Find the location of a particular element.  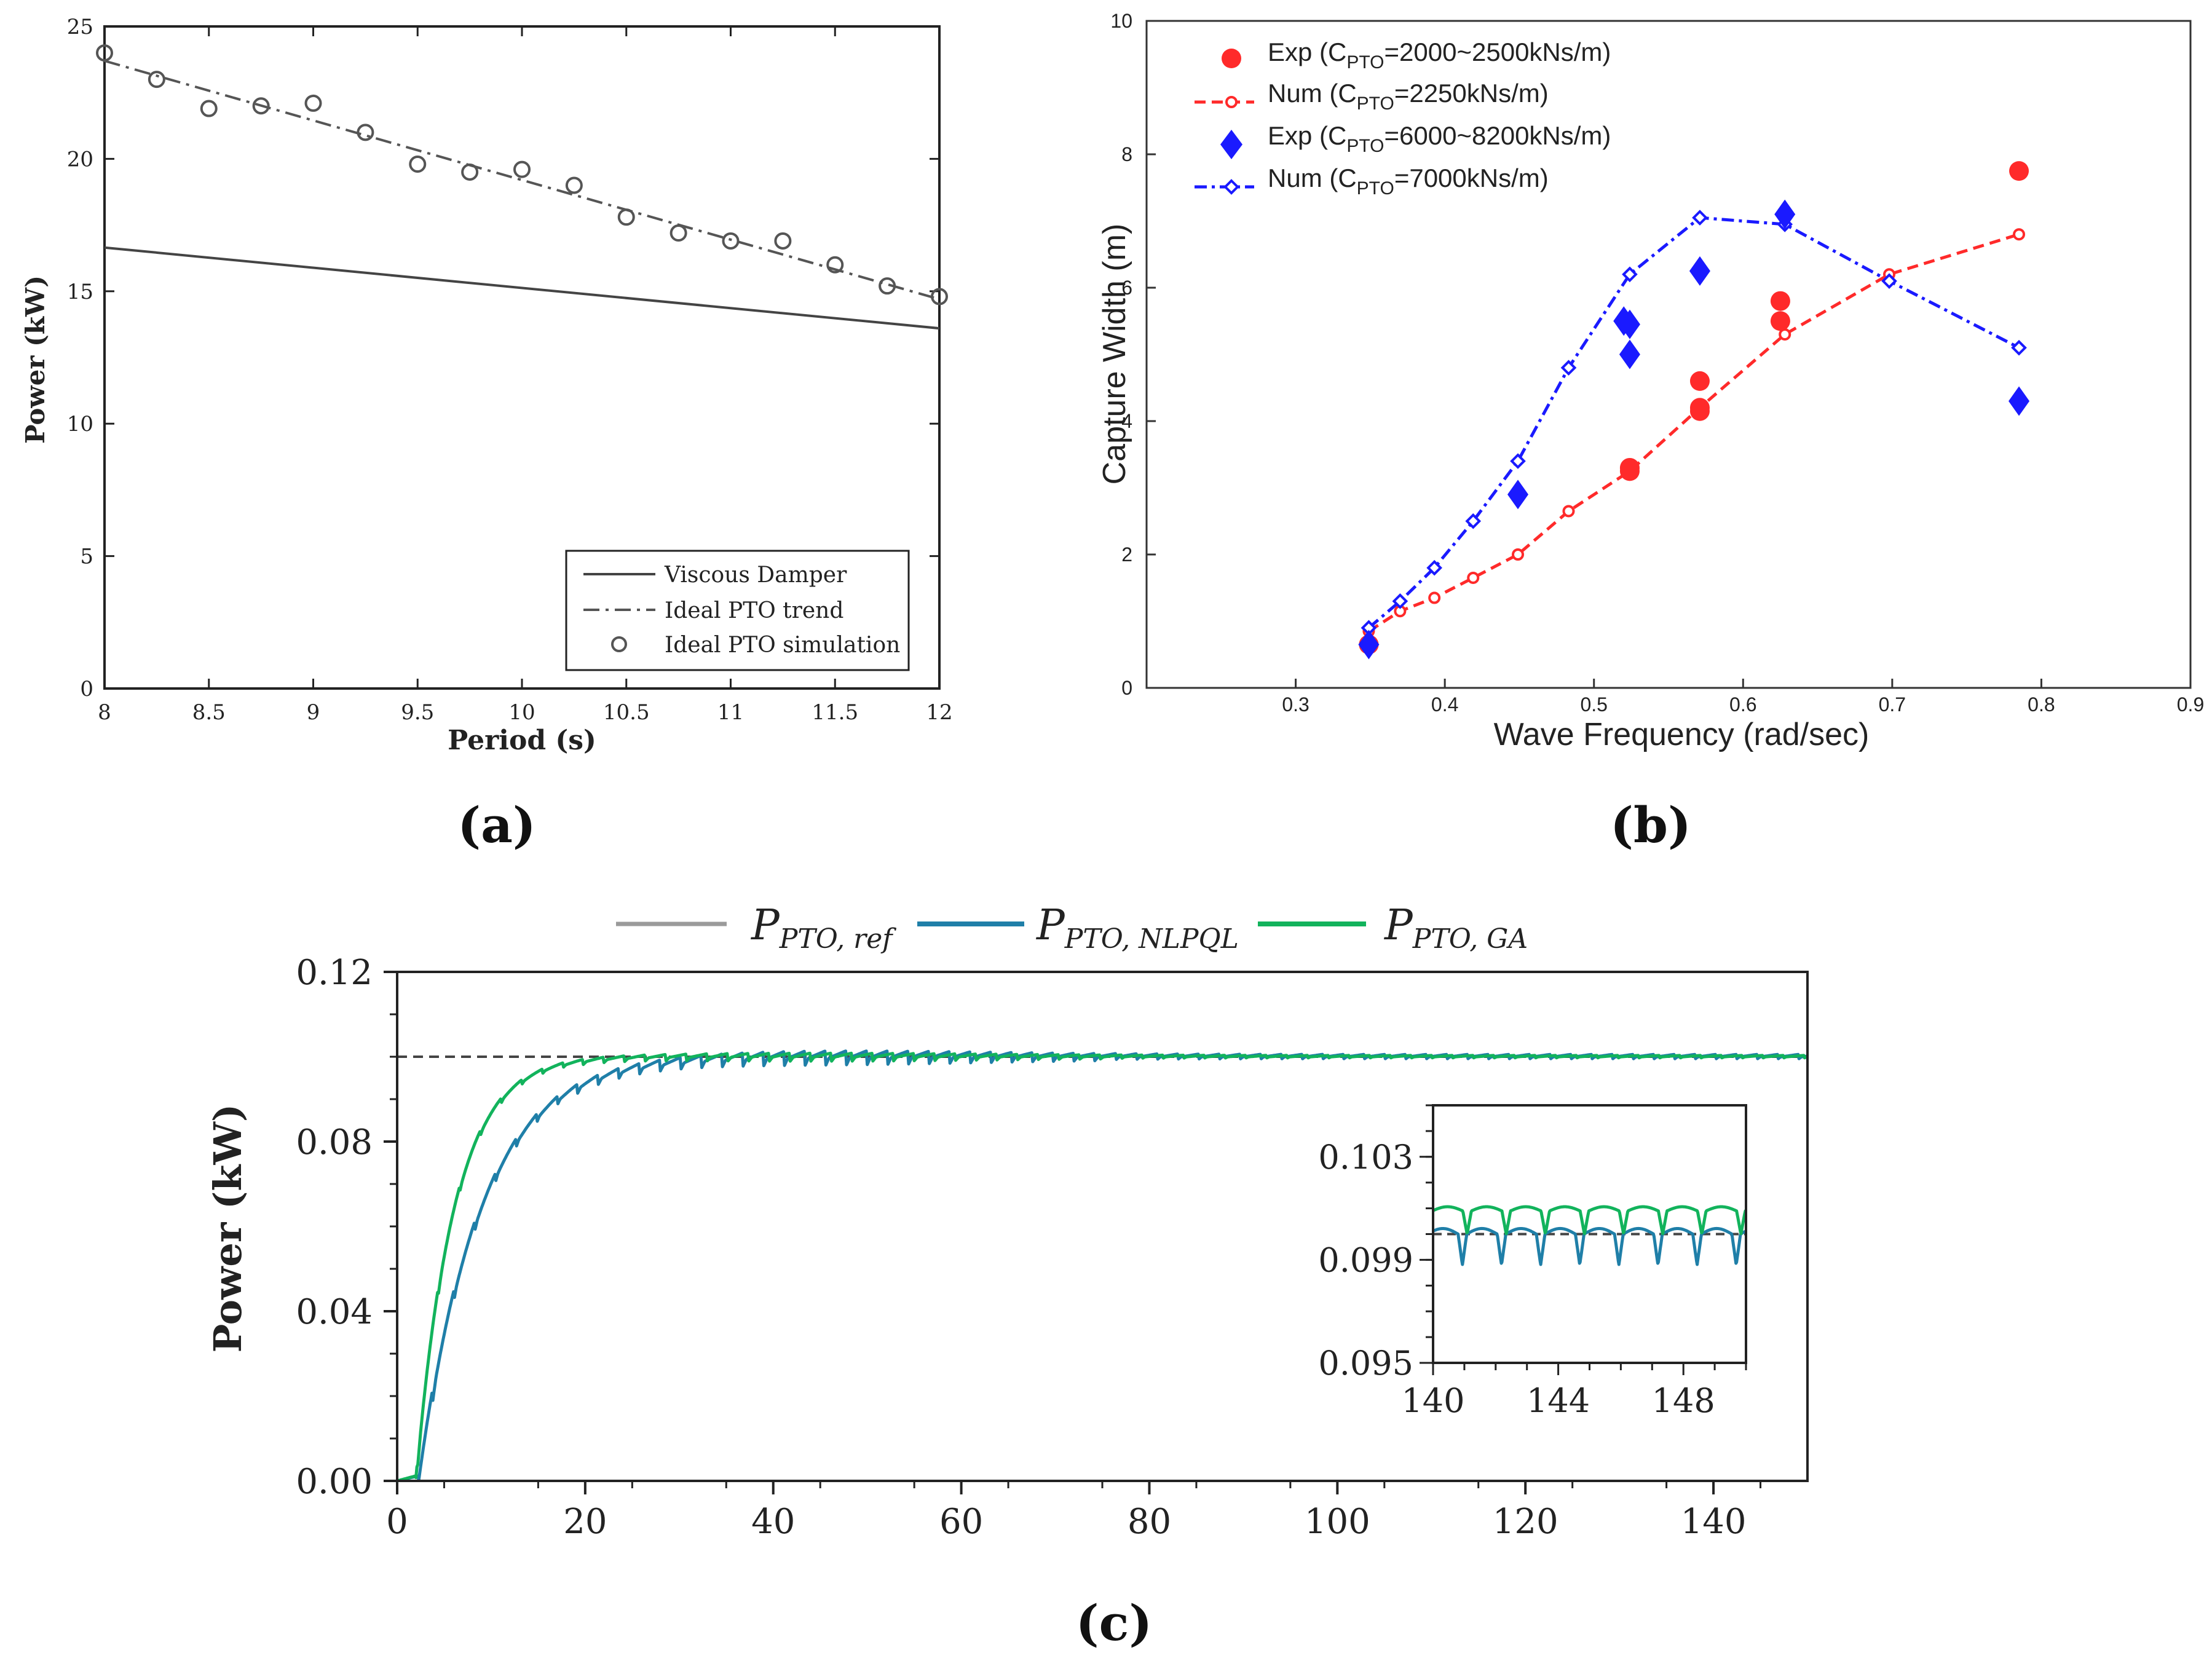

legend-label-nlpql: PPTO, NLPQL is located at coordinates (1137, 928).